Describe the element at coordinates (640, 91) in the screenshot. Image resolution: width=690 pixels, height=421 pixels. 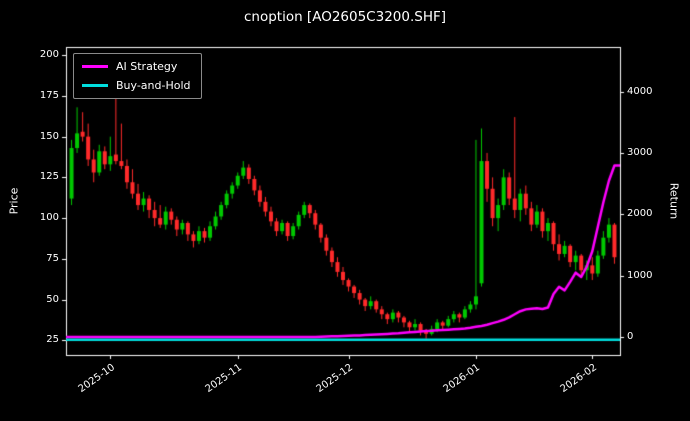
I see `return-tick-label: 4000` at that location.